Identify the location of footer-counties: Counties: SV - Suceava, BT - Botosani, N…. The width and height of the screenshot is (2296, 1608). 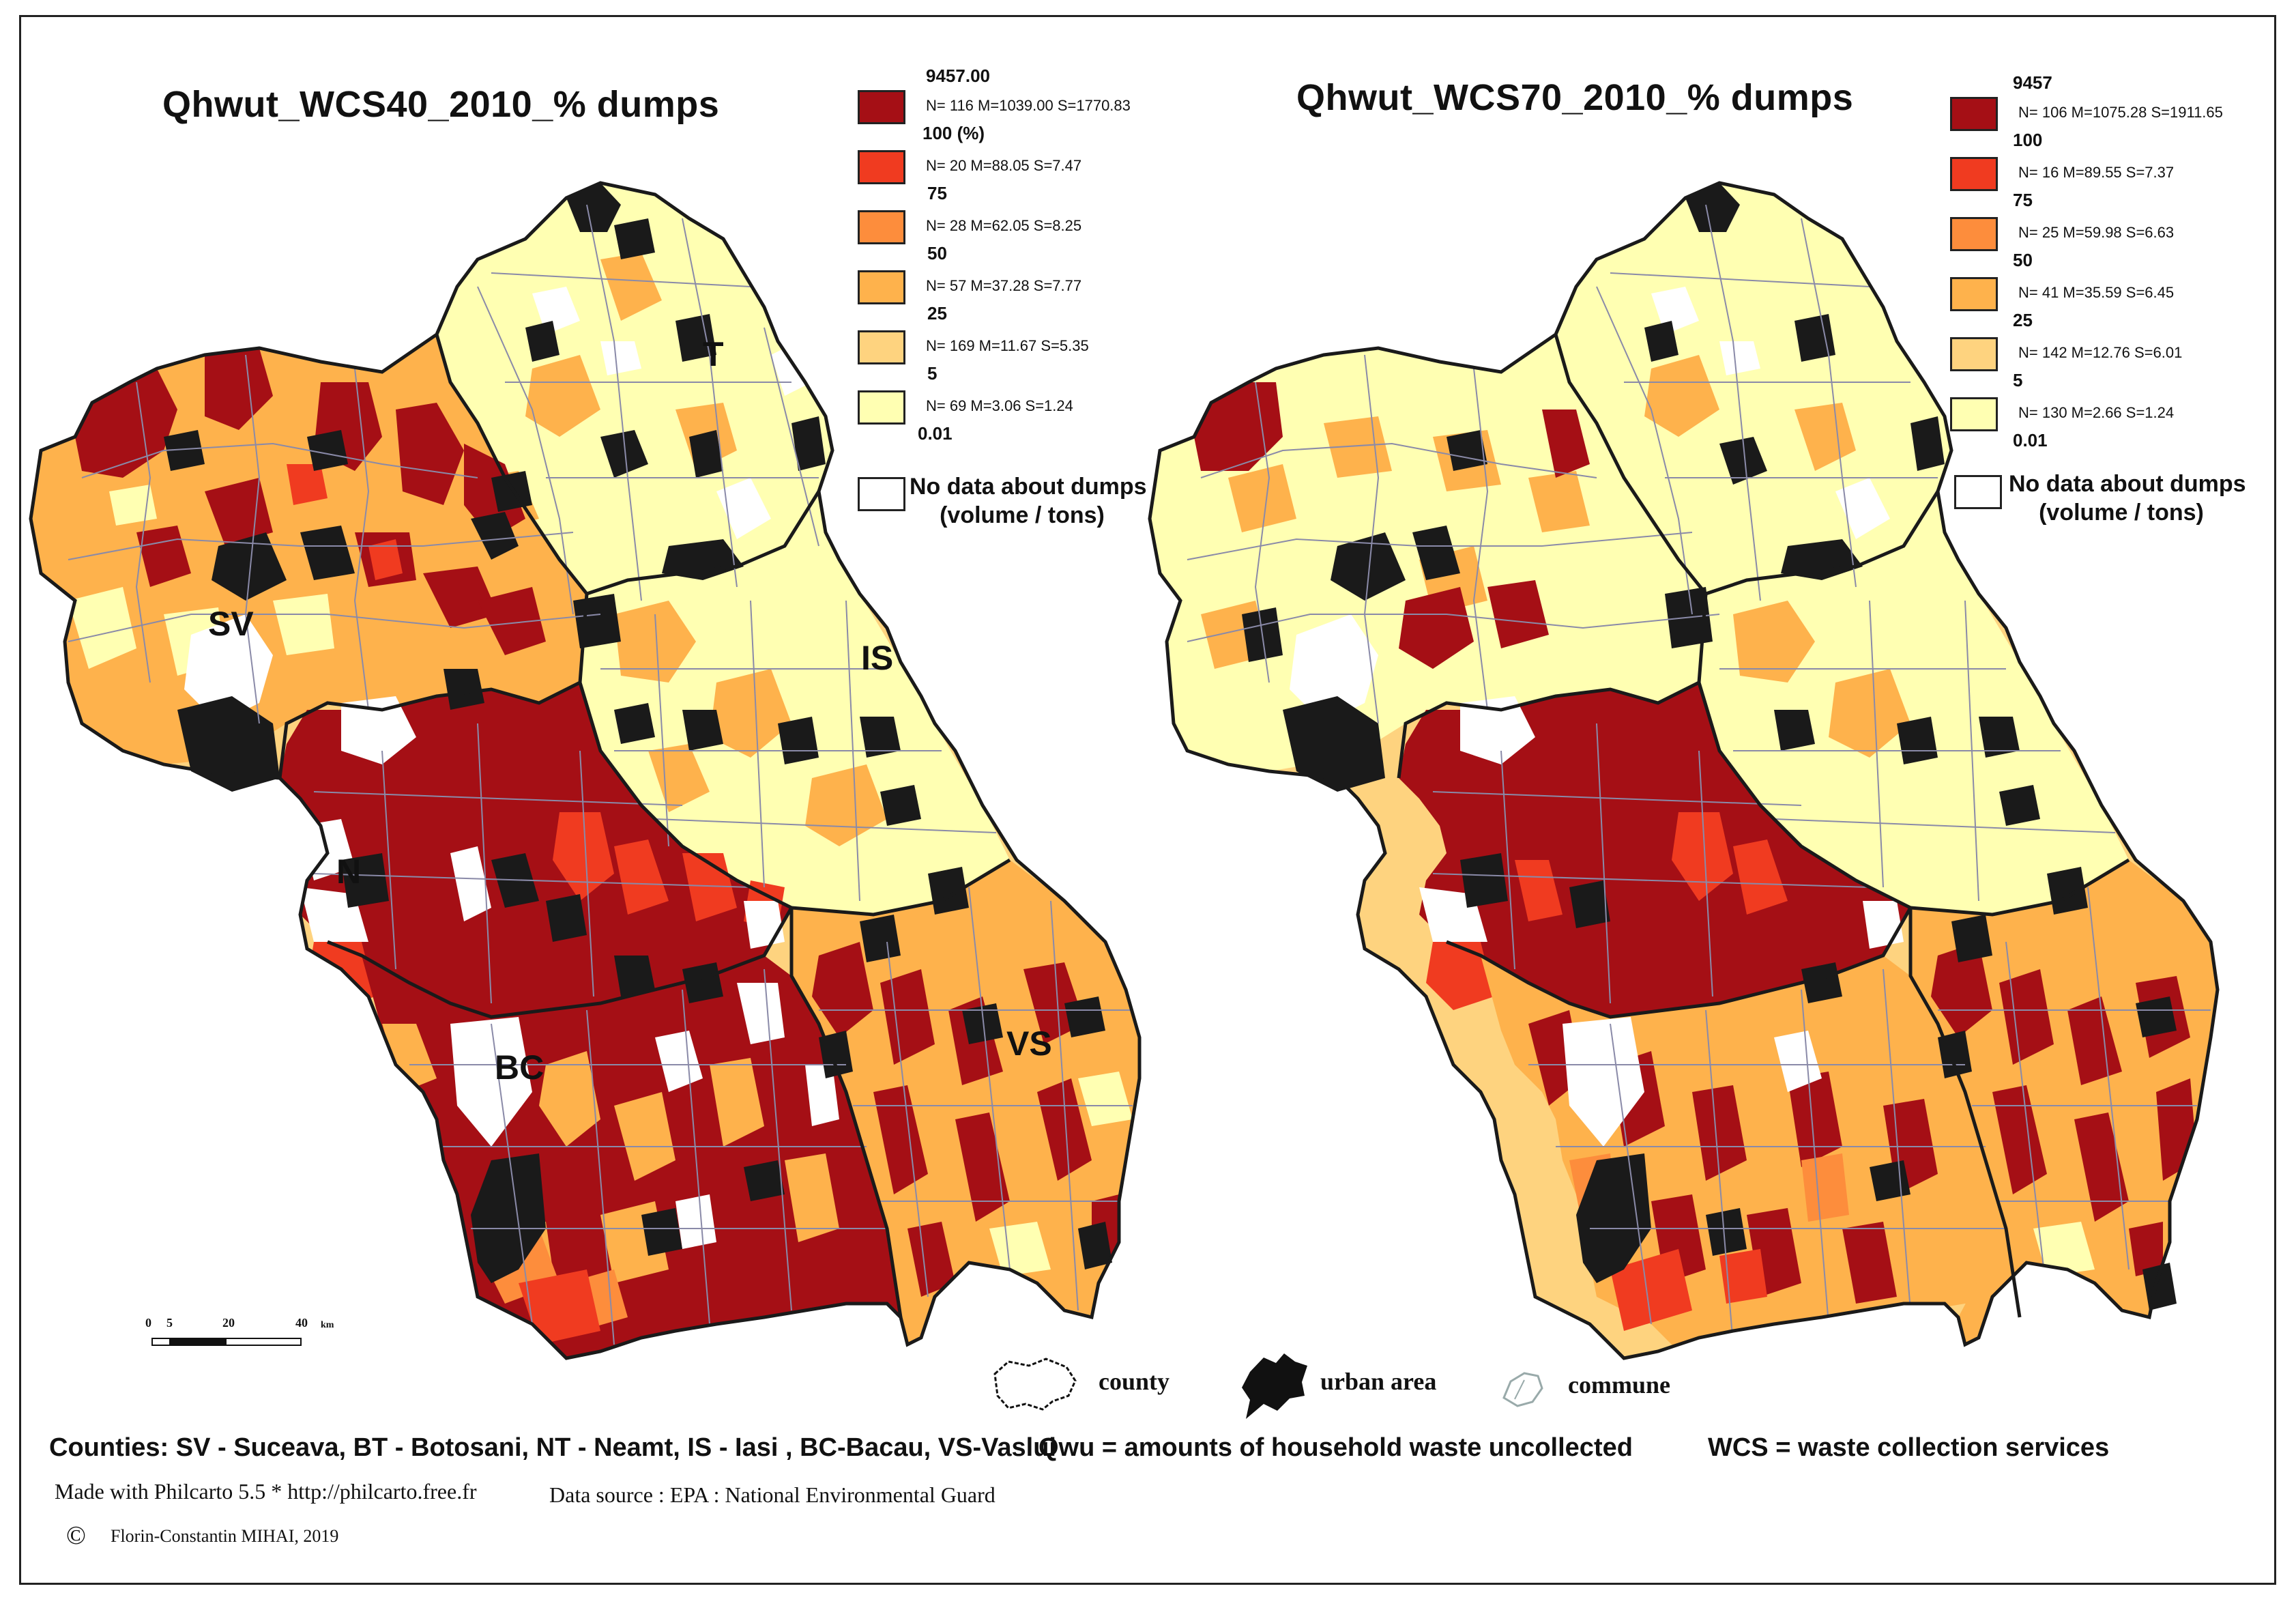
(552, 1447).